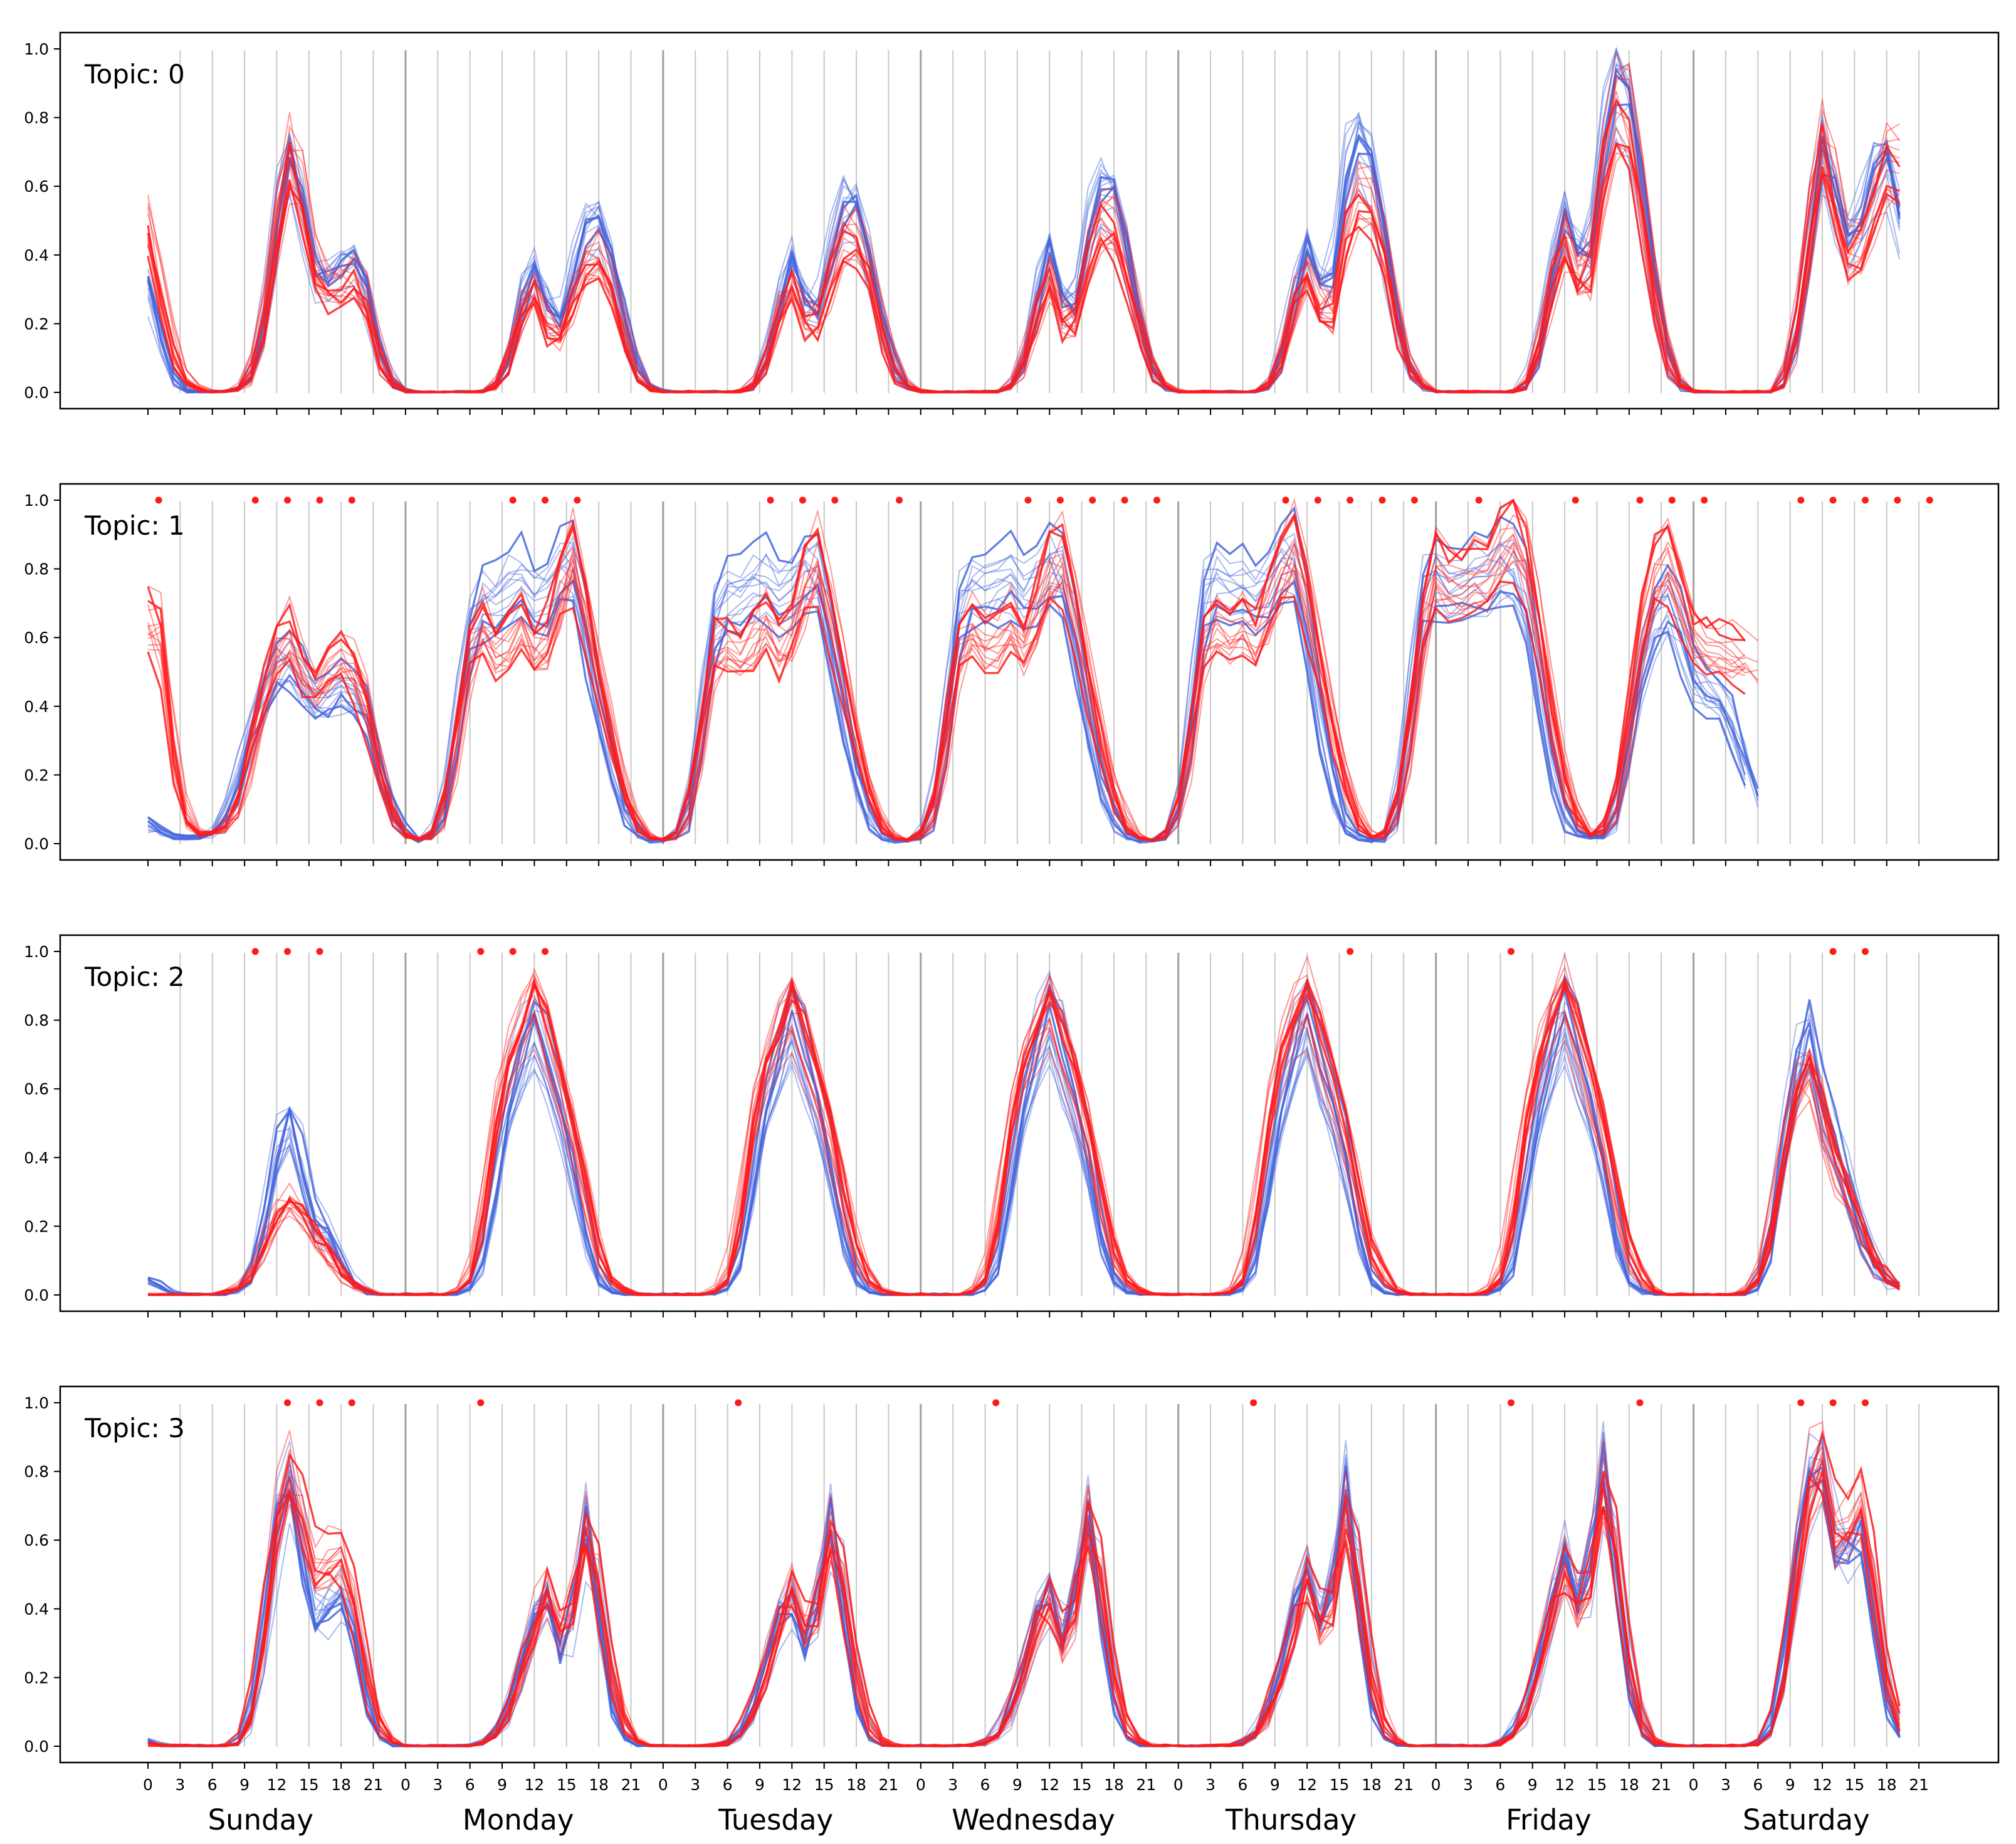  Describe the element at coordinates (135, 75) in the screenshot. I see `panel-title: Topic: 0` at that location.